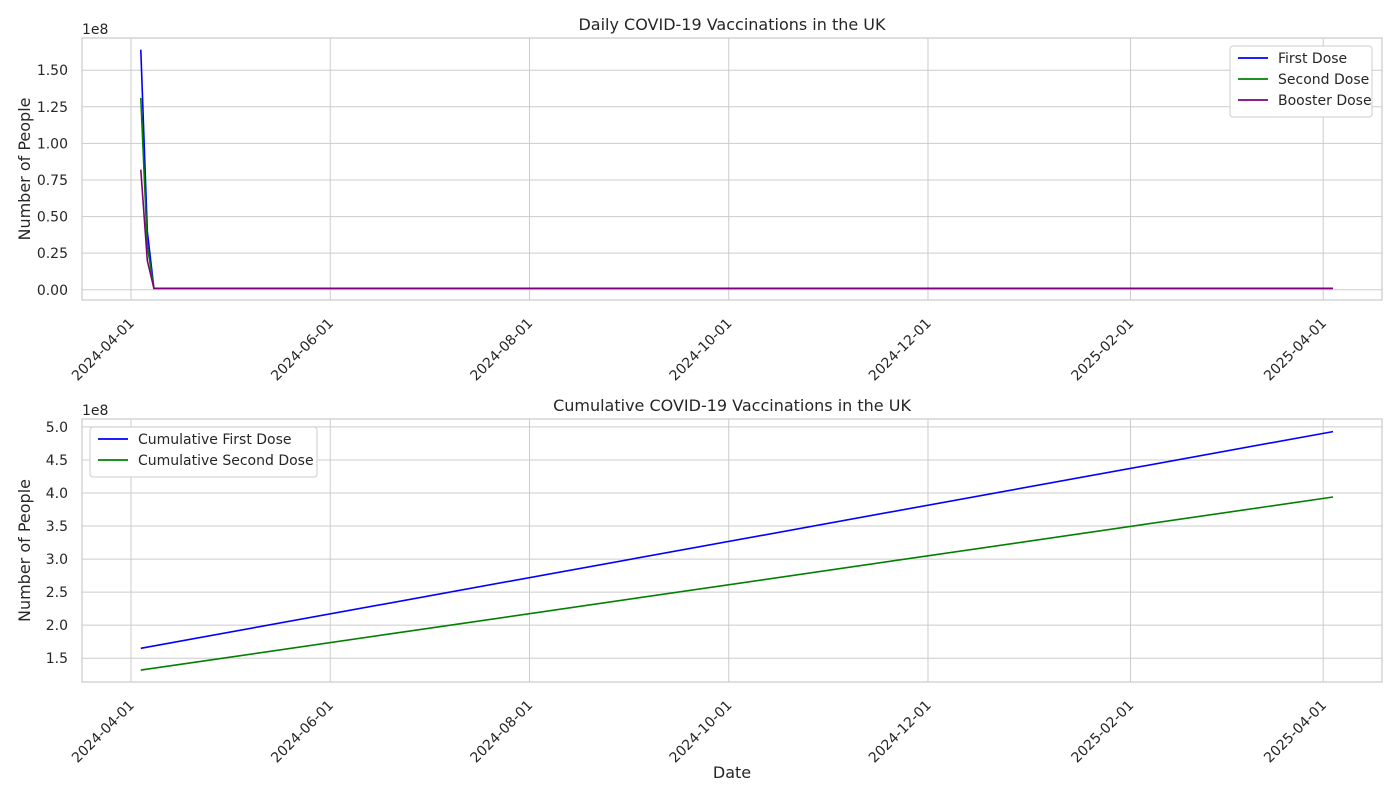  What do you see at coordinates (736, 229) in the screenshot?
I see `series-line-booster-dose` at bounding box center [736, 229].